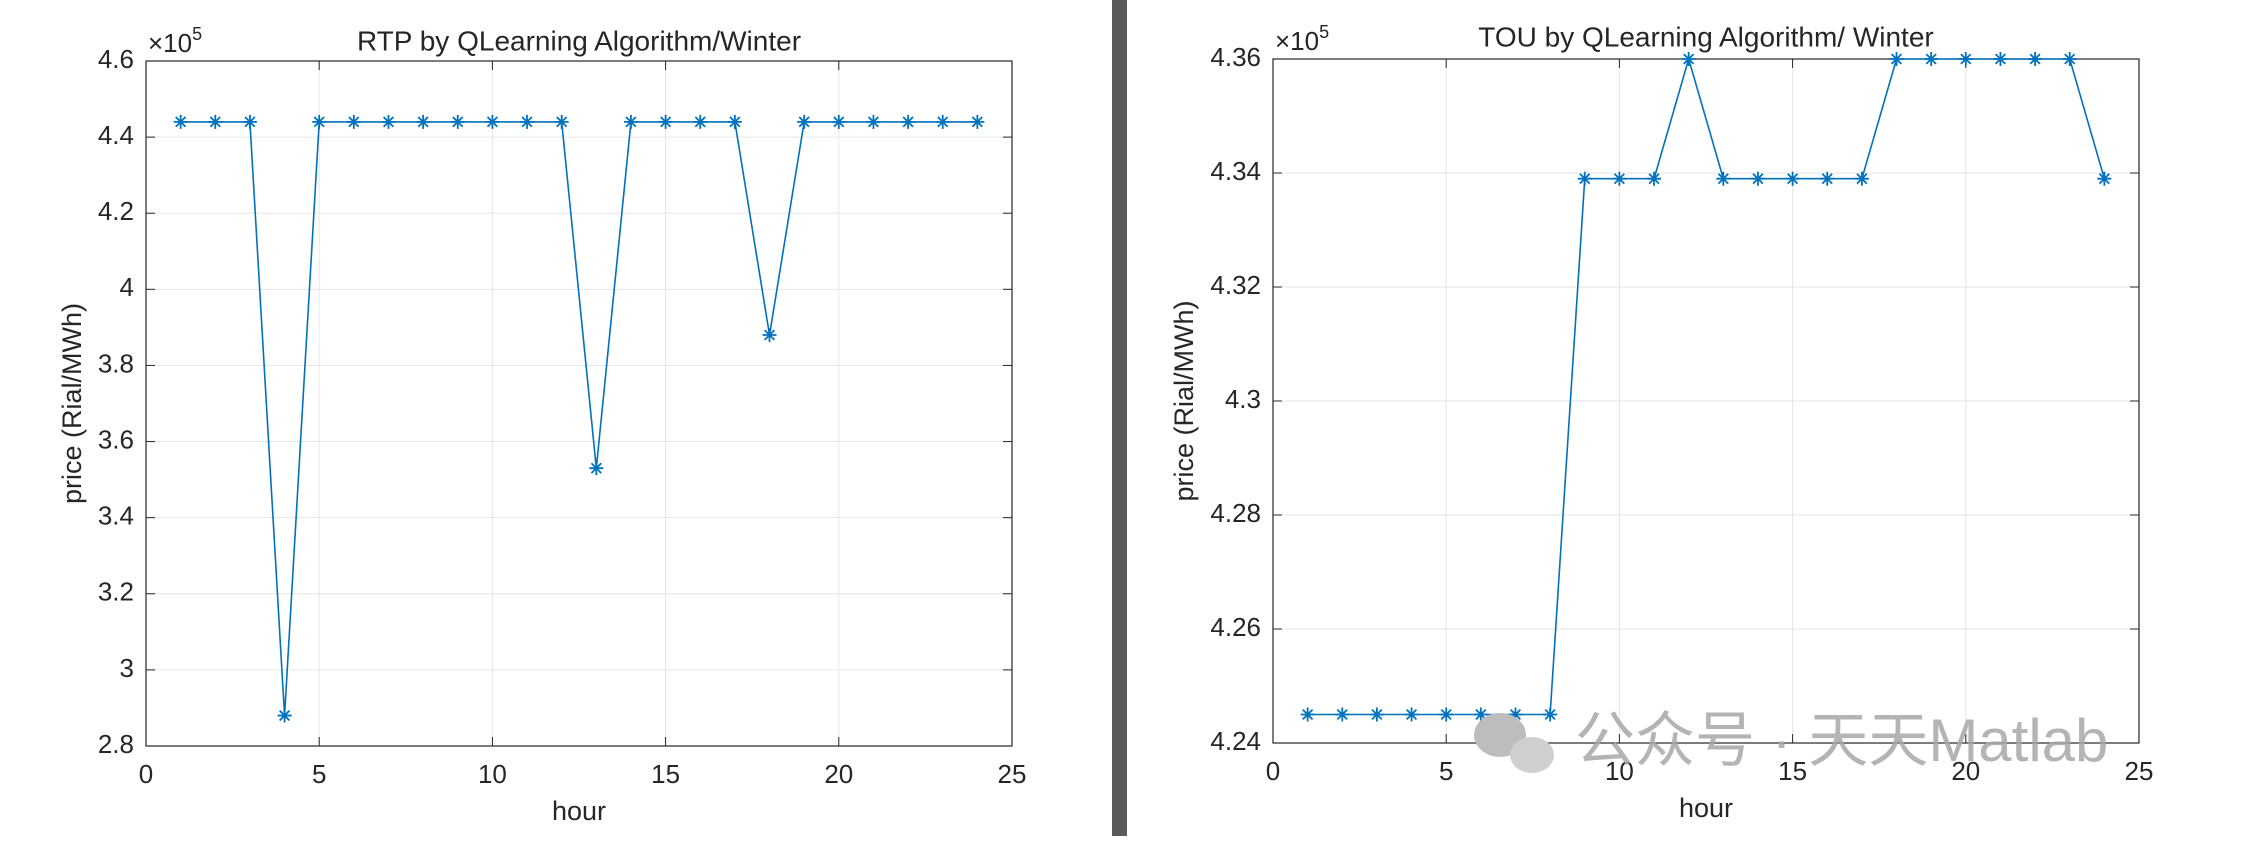 The width and height of the screenshot is (2241, 841). Describe the element at coordinates (116, 363) in the screenshot. I see `y-tick-label: 3.8` at that location.